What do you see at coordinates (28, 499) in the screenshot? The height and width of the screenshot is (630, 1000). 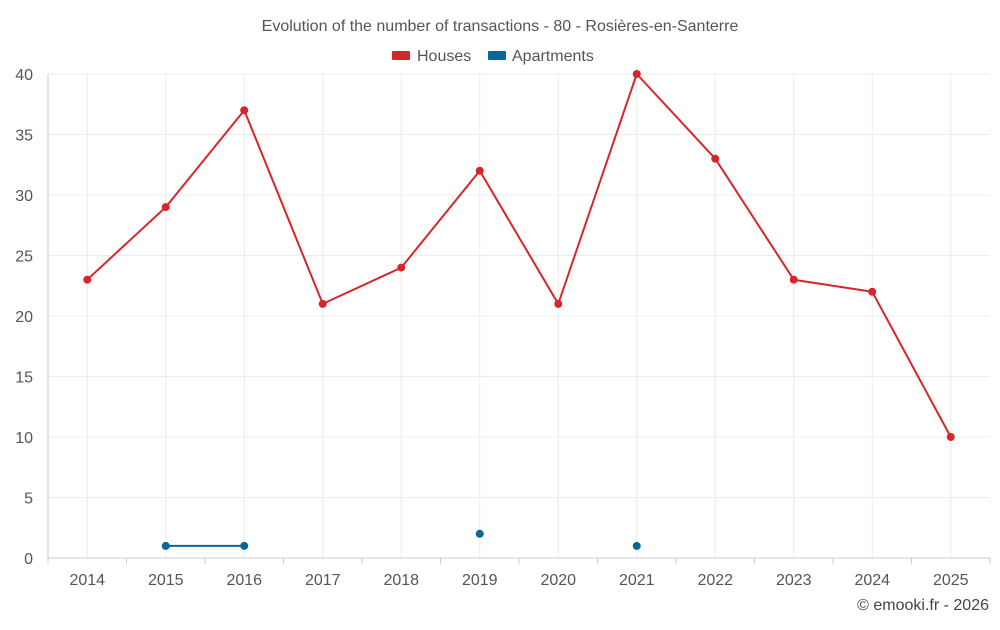 I see `y-tick-label: 5` at bounding box center [28, 499].